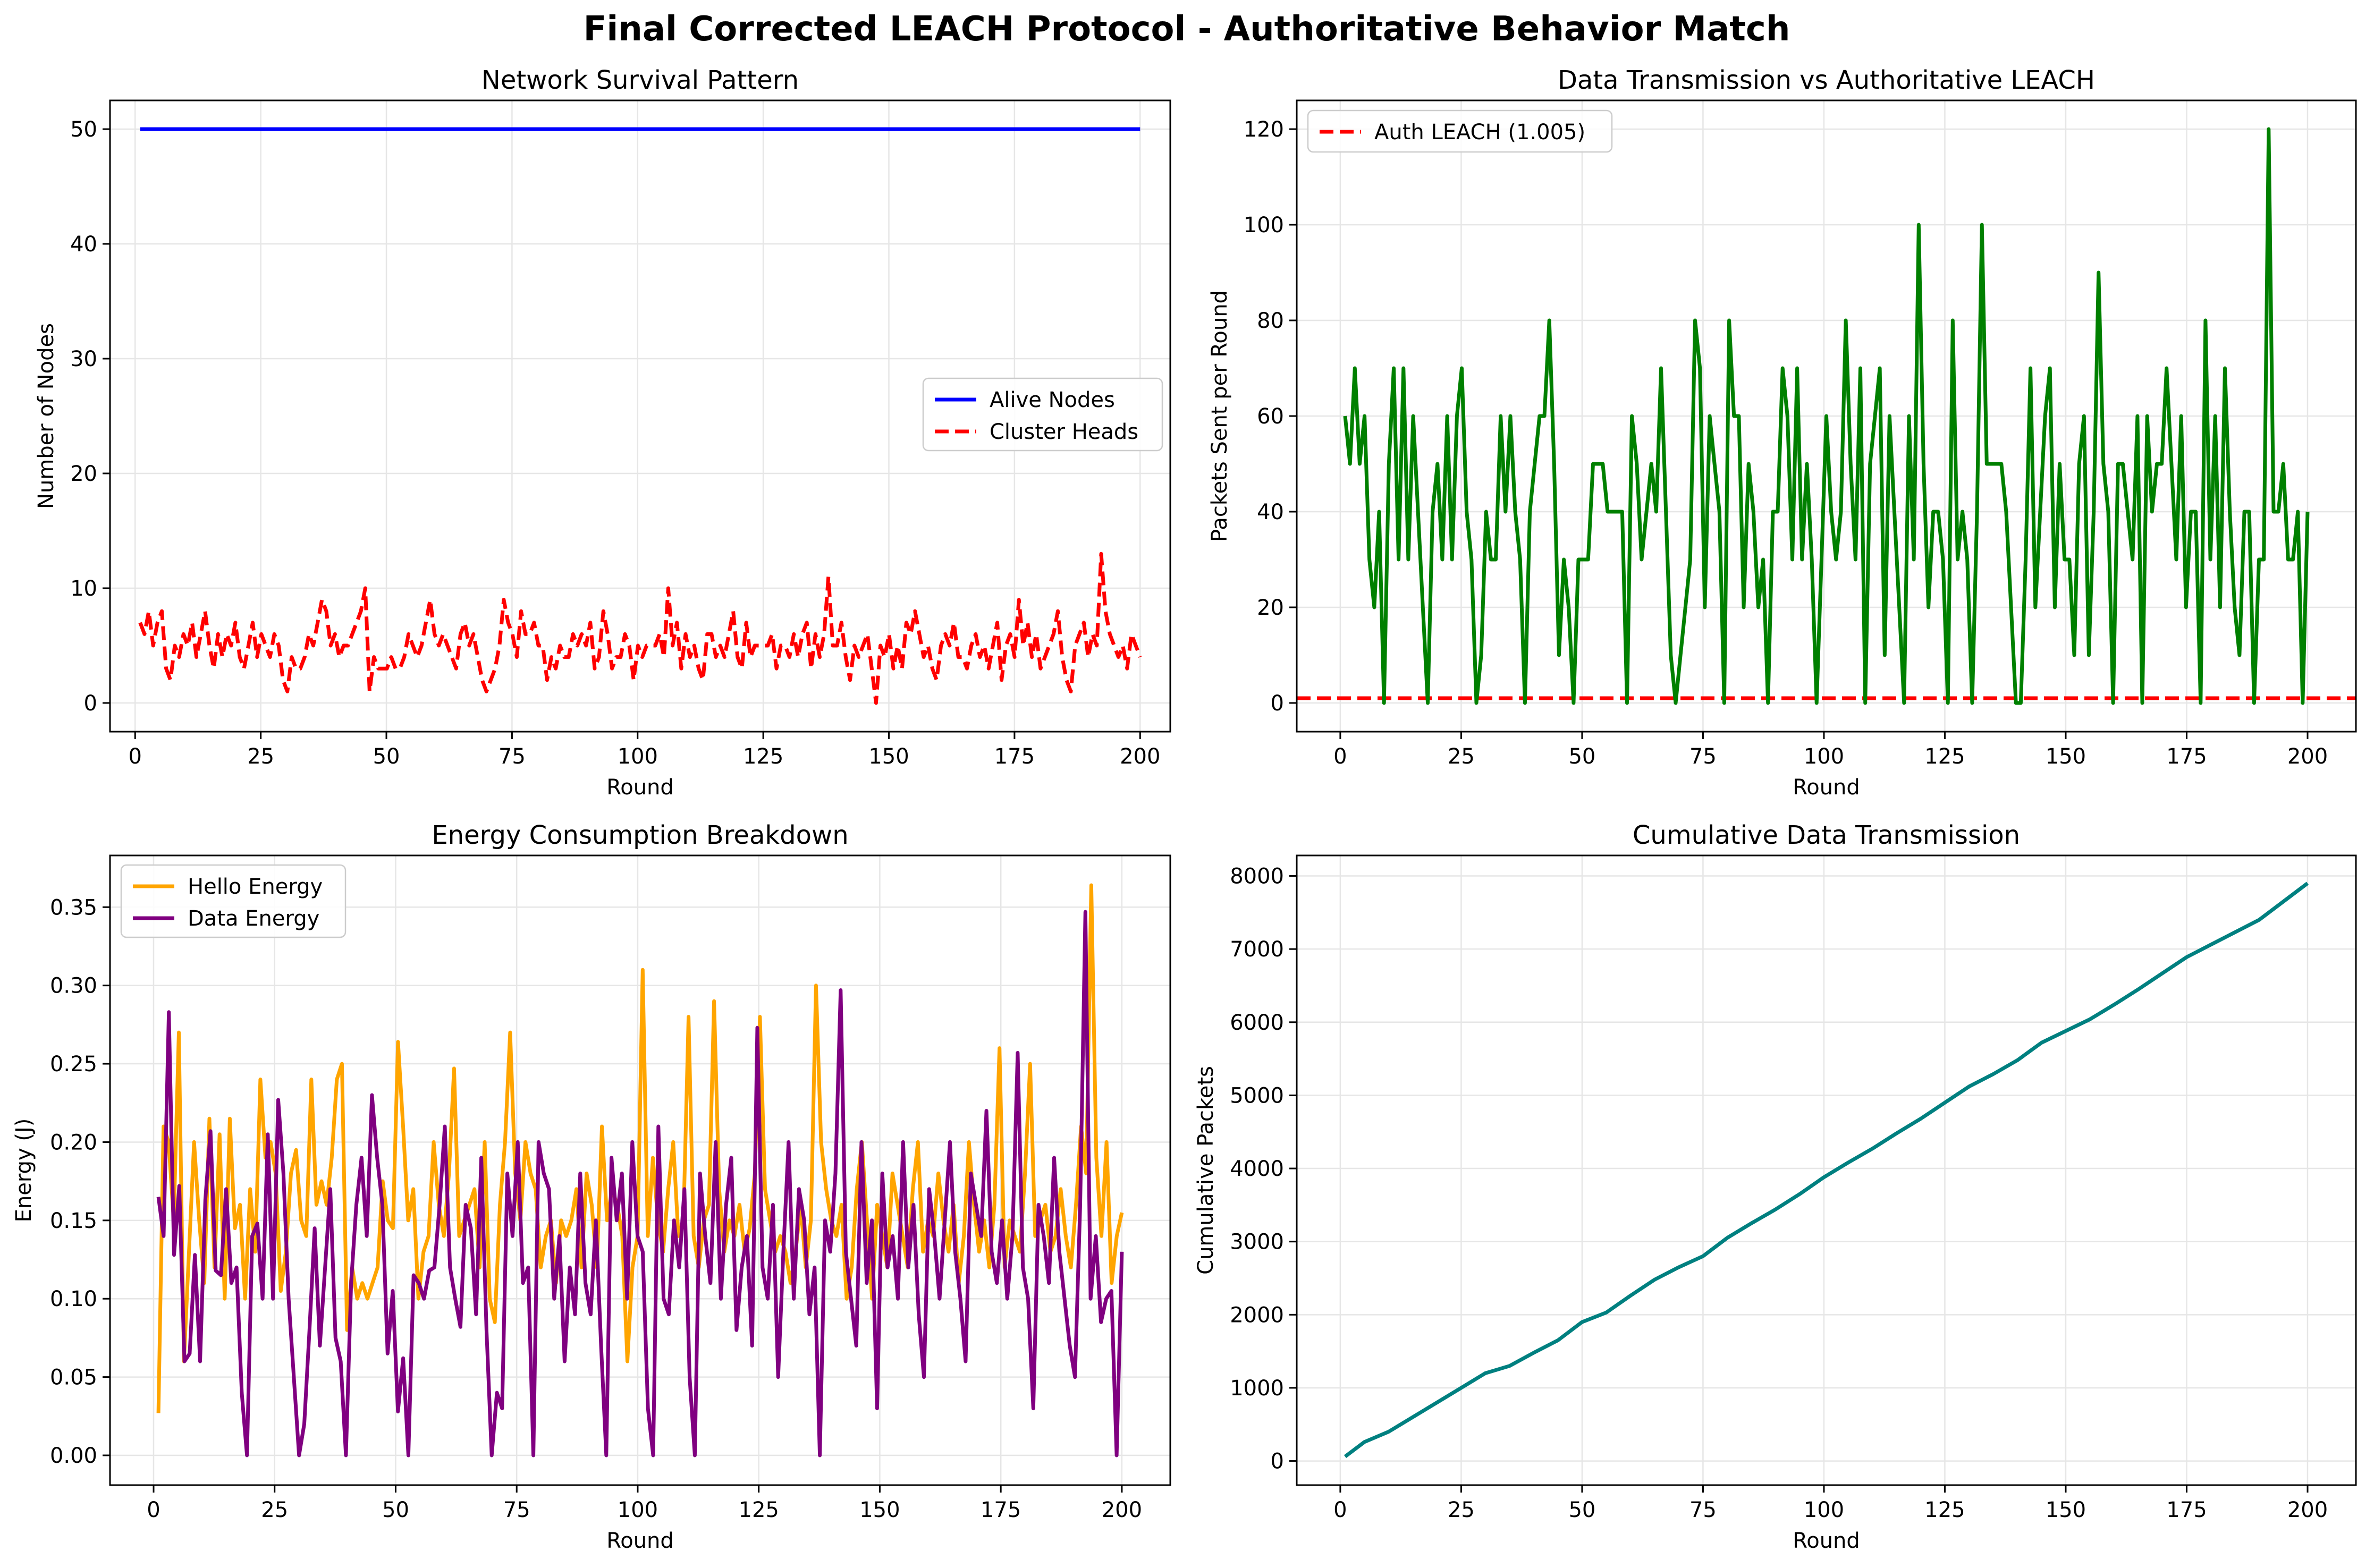  Describe the element at coordinates (73, 1299) in the screenshot. I see `y-tick-label: 0.10` at that location.